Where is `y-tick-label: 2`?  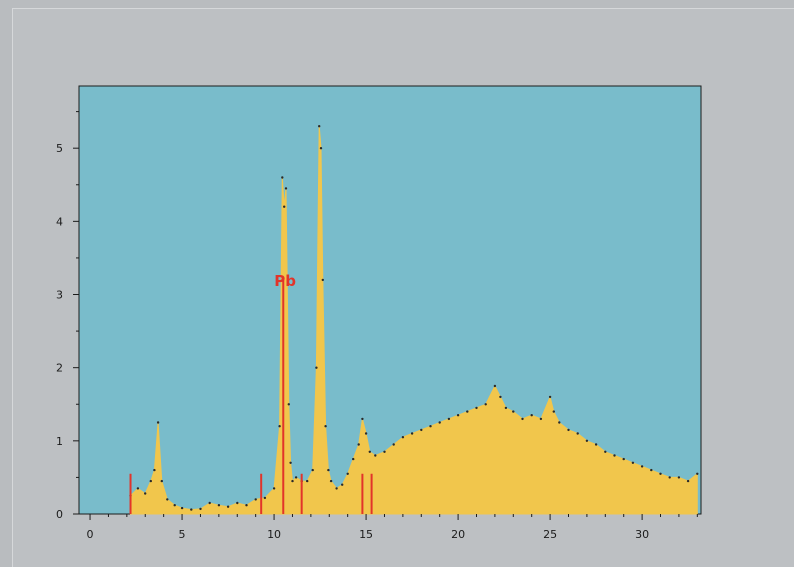
y-tick-label: 2 is located at coordinates (59, 368).